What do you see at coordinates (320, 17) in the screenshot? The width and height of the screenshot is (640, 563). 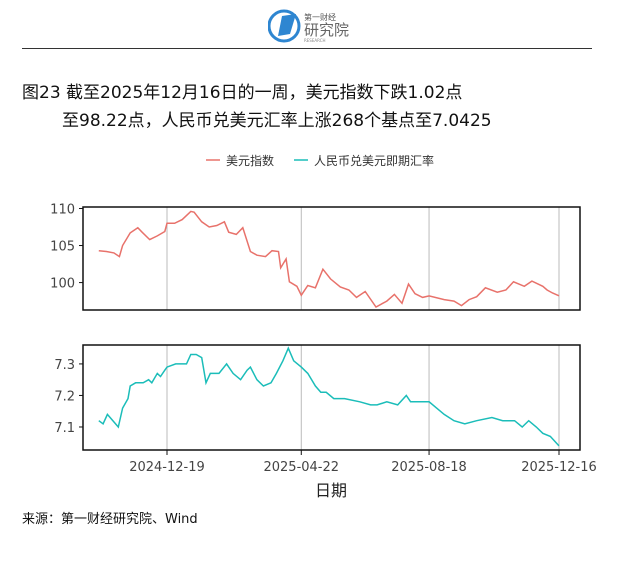 I see `svg-text: 第一财经` at bounding box center [320, 17].